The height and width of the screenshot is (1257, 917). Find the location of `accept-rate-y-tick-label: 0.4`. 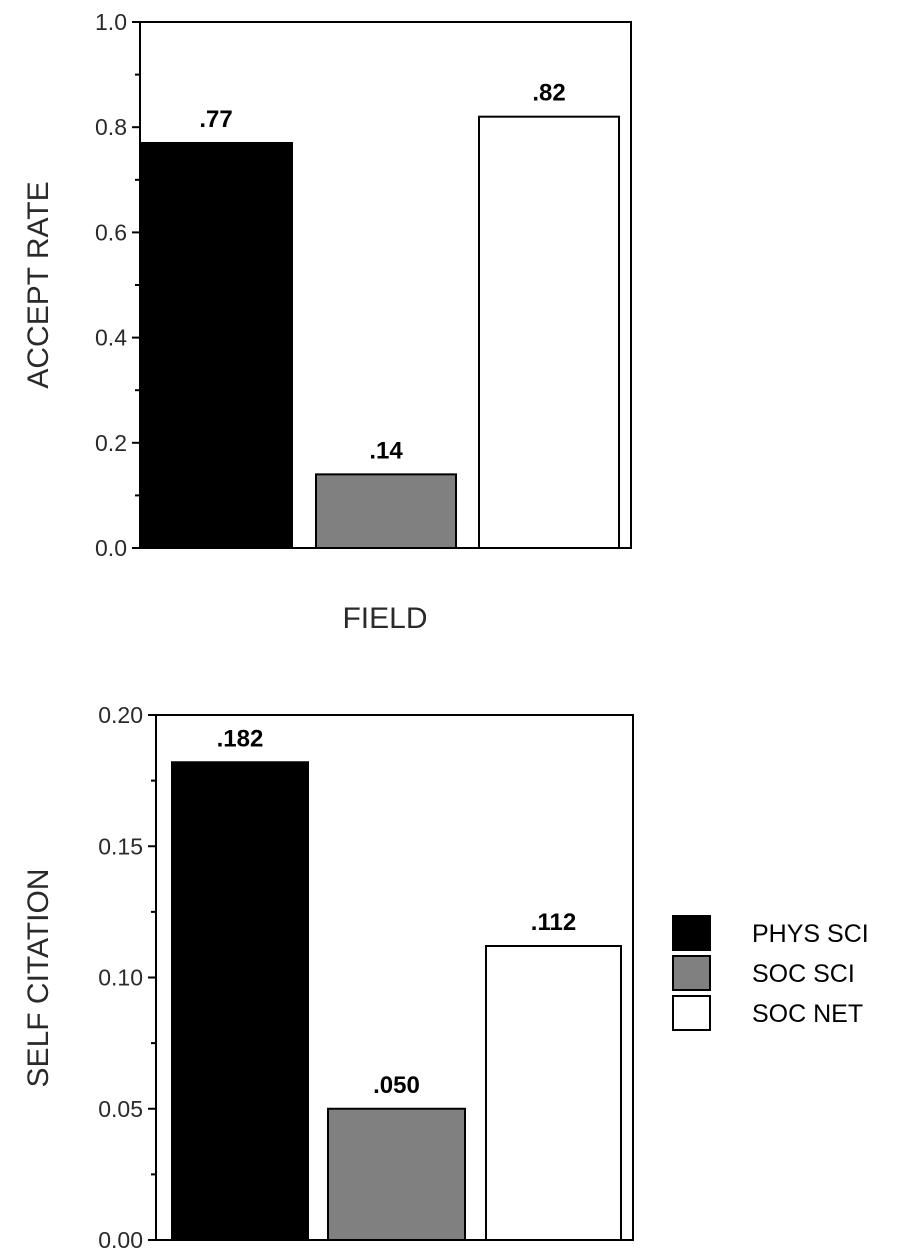

accept-rate-y-tick-label: 0.4 is located at coordinates (111, 338).